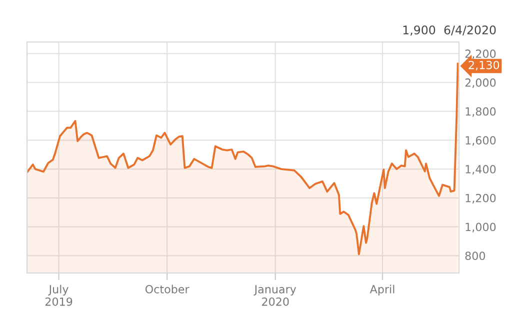 Image resolution: width=521 pixels, height=318 pixels. Describe the element at coordinates (481, 141) in the screenshot. I see `y-tick-label: 1,600` at that location.